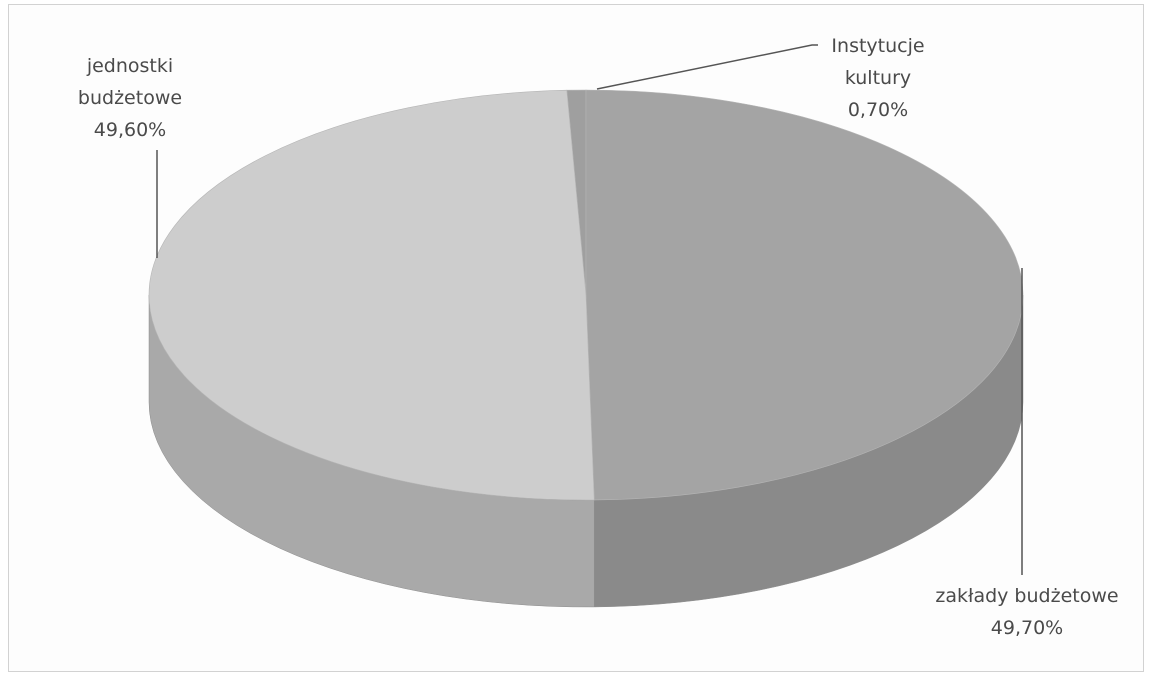  I want to click on label-zaklady-value: 49,70%, so click(1027, 628).